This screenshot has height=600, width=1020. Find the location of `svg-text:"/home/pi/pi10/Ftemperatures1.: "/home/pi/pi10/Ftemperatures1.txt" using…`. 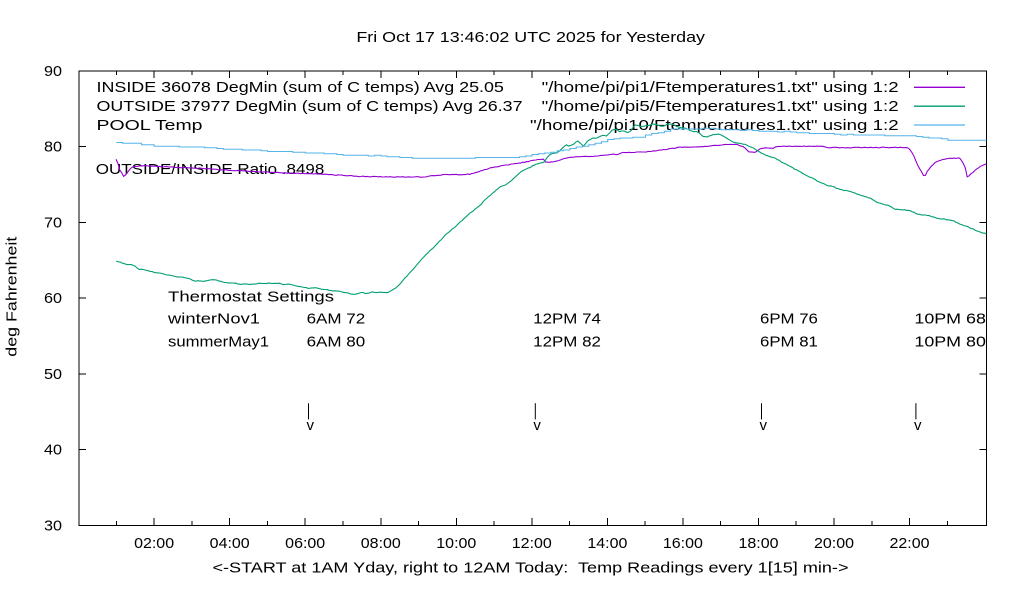

svg-text:"/home/pi/pi10/Ftemperatures1.: "/home/pi/pi10/Ftemperatures1.txt" using… is located at coordinates (714, 125).